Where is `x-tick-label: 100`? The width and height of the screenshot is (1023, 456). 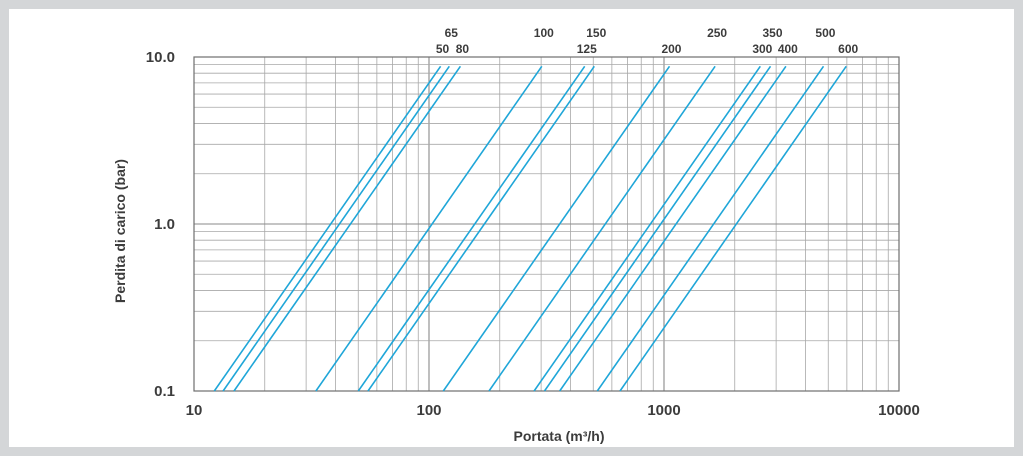 x-tick-label: 100 is located at coordinates (428, 410).